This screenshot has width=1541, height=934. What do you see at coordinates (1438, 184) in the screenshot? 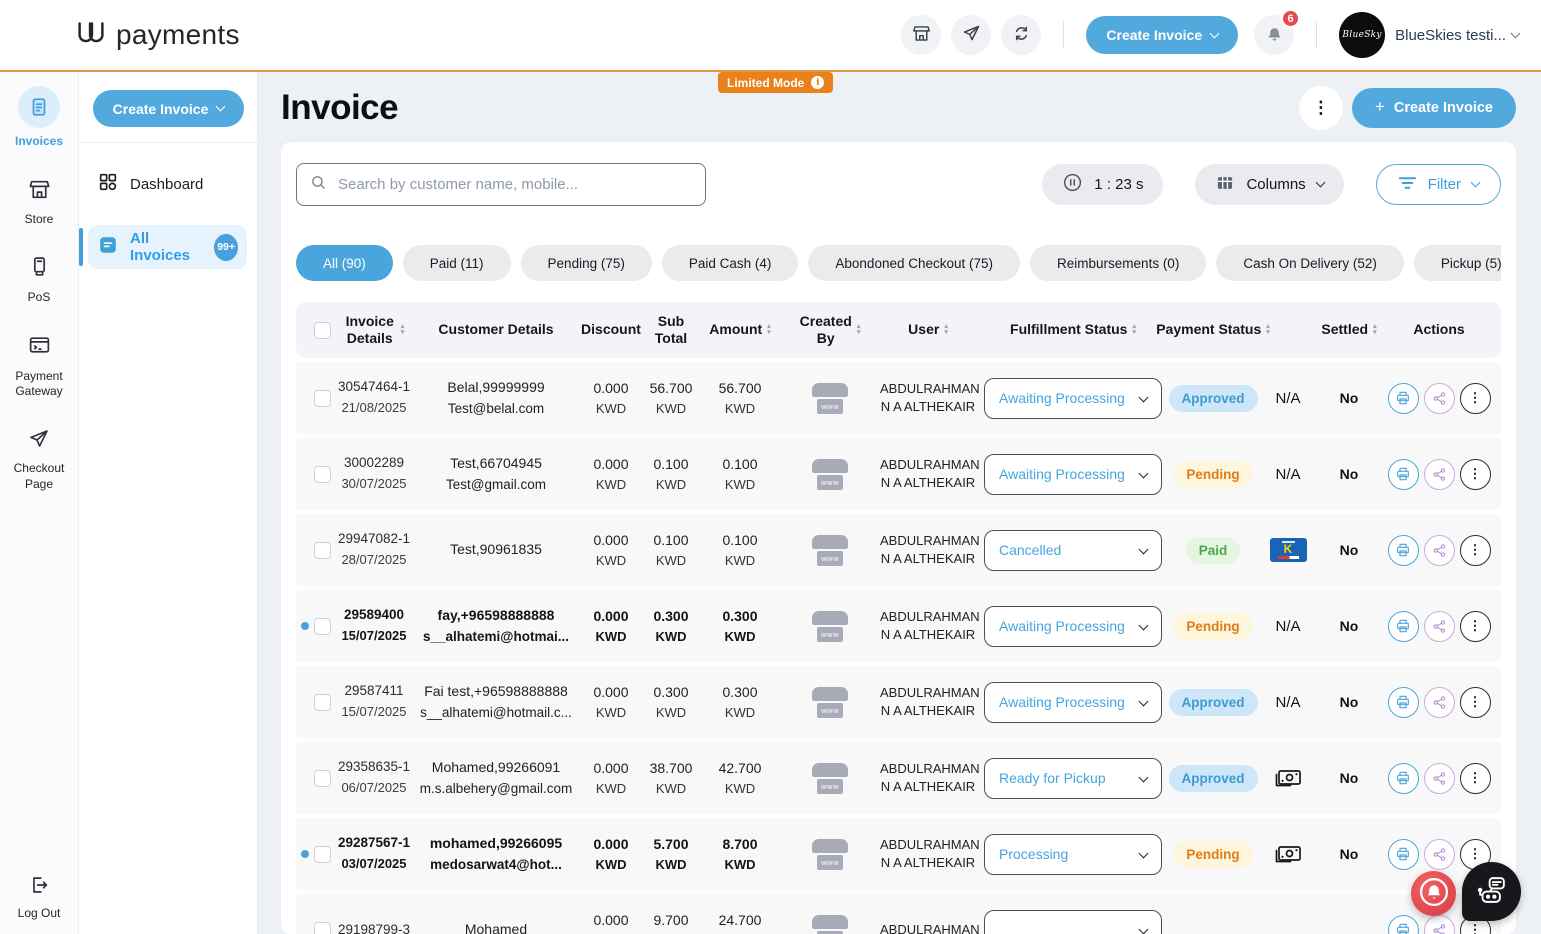
I see `filter-button: Filter` at bounding box center [1438, 184].